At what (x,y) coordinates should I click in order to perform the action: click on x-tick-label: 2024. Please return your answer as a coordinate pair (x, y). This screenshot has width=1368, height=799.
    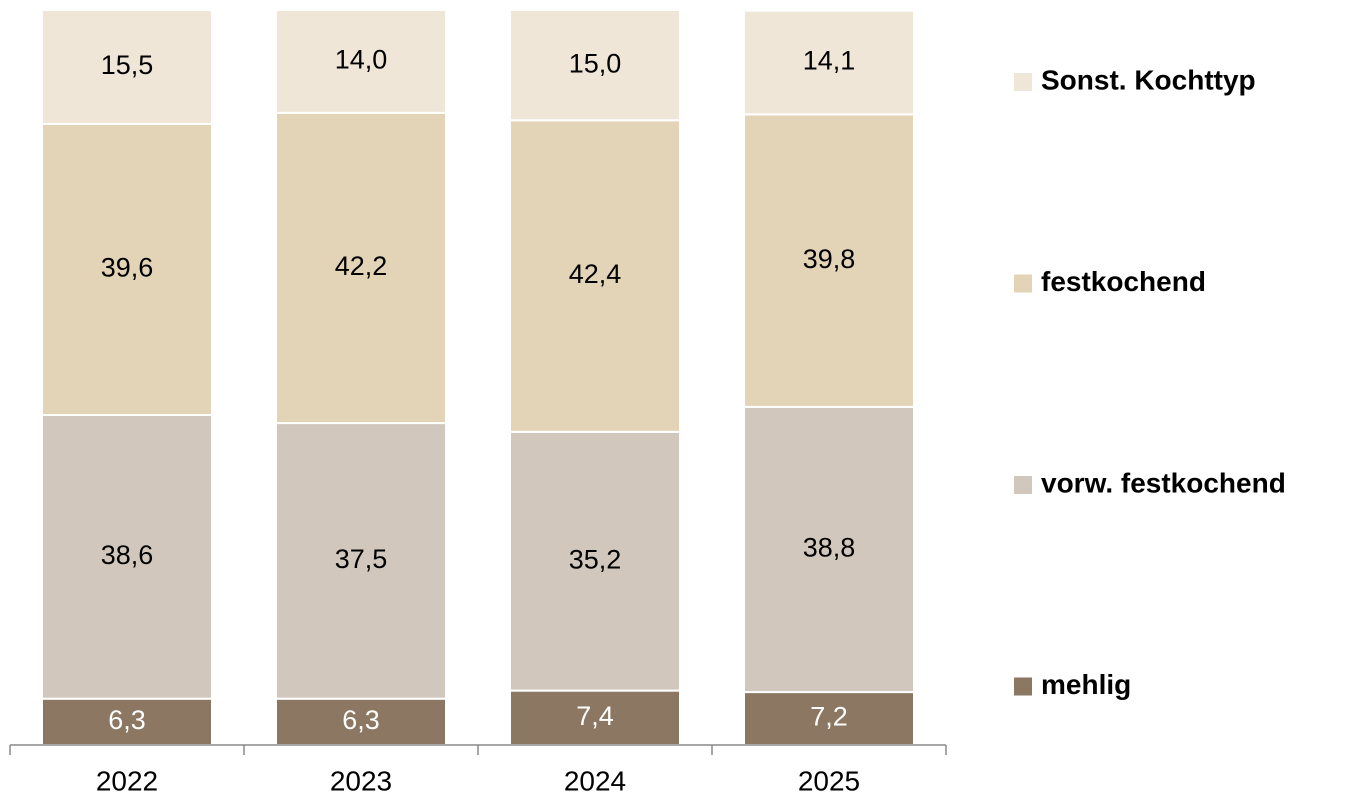
    Looking at the image, I should click on (595, 780).